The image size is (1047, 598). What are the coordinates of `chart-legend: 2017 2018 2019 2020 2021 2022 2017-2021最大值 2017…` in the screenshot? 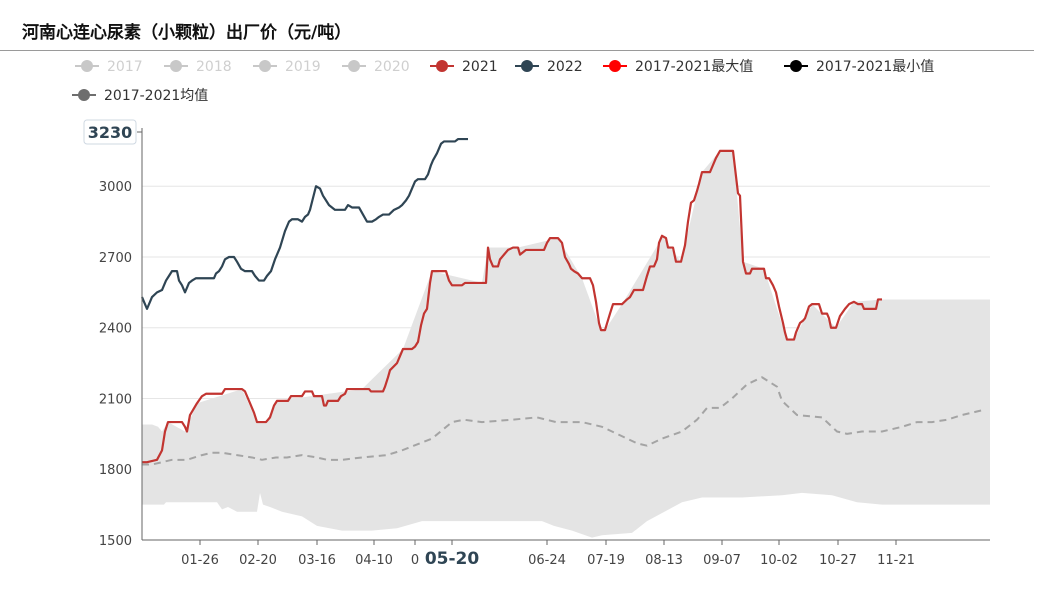 It's located at (503, 81).